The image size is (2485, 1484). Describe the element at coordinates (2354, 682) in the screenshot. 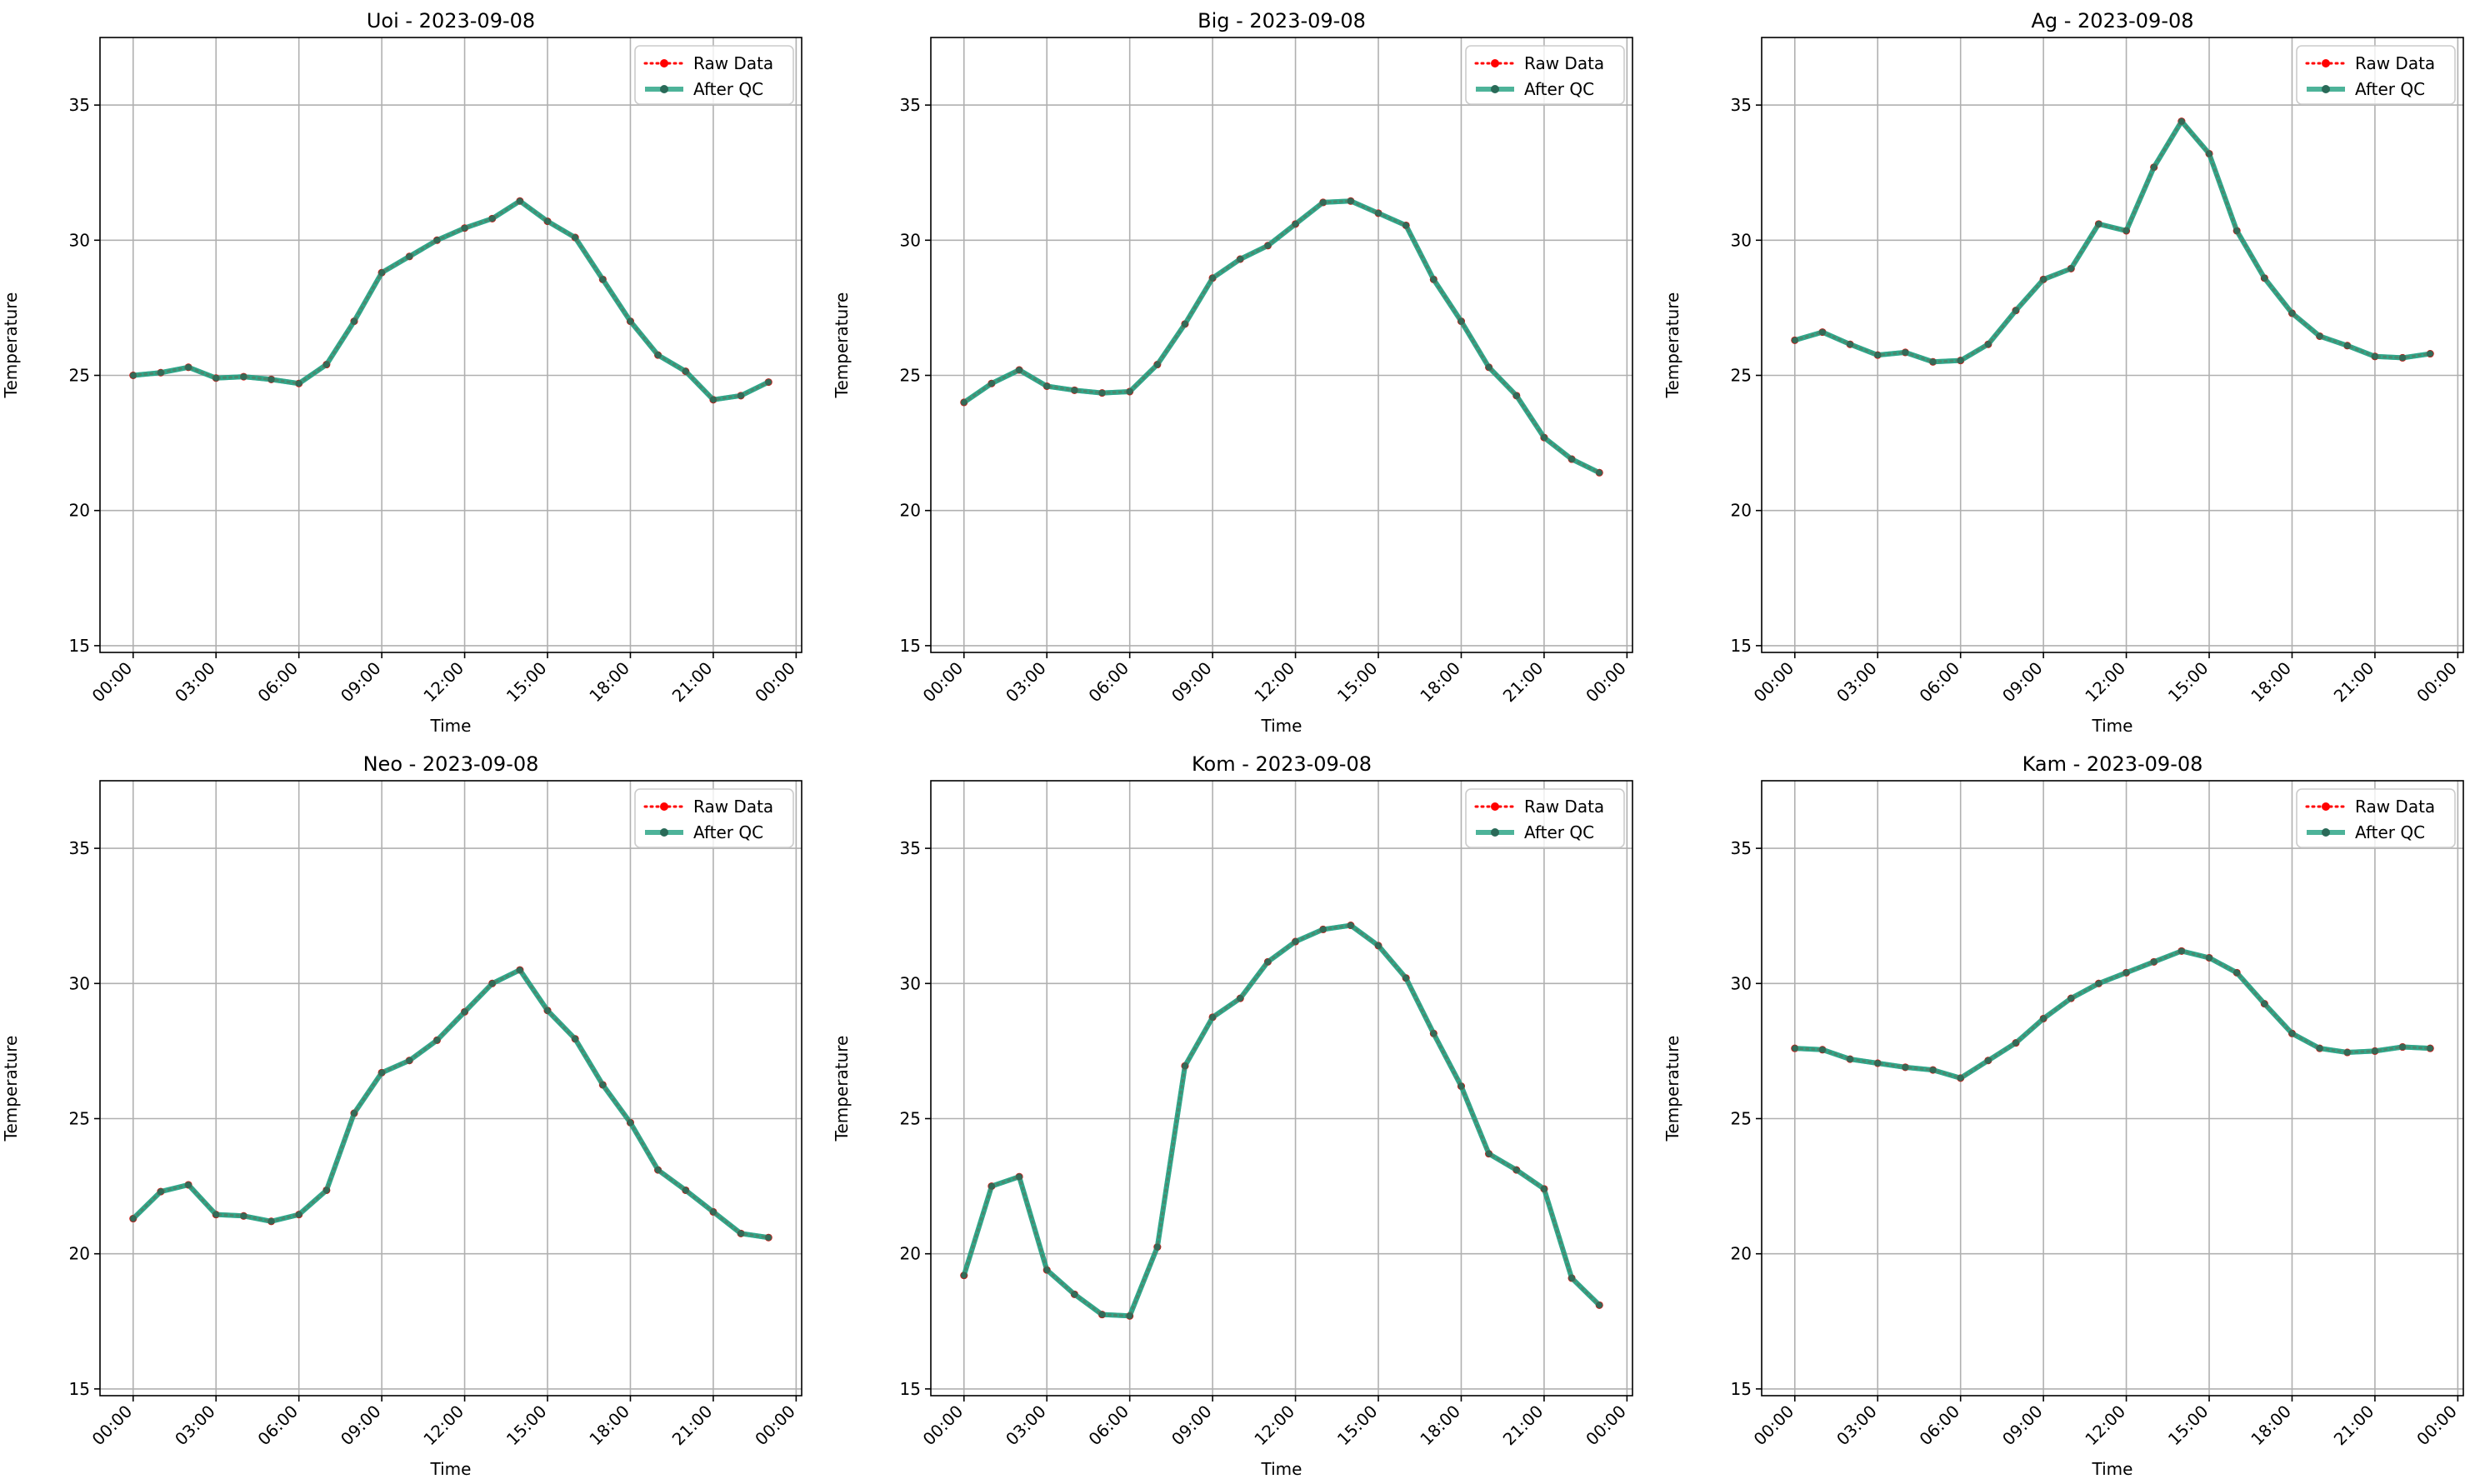

I see `x-tick-label: 21:00` at that location.